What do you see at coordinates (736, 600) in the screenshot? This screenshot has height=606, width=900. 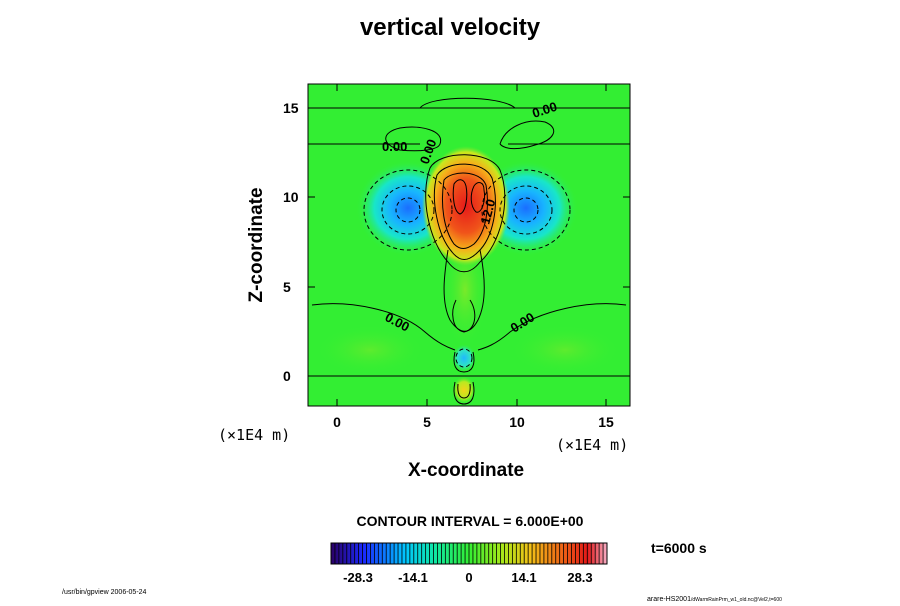 I see `footer-right-small: /dWarmRainPrm_w1_old.nc@Vel2,t=600` at bounding box center [736, 600].